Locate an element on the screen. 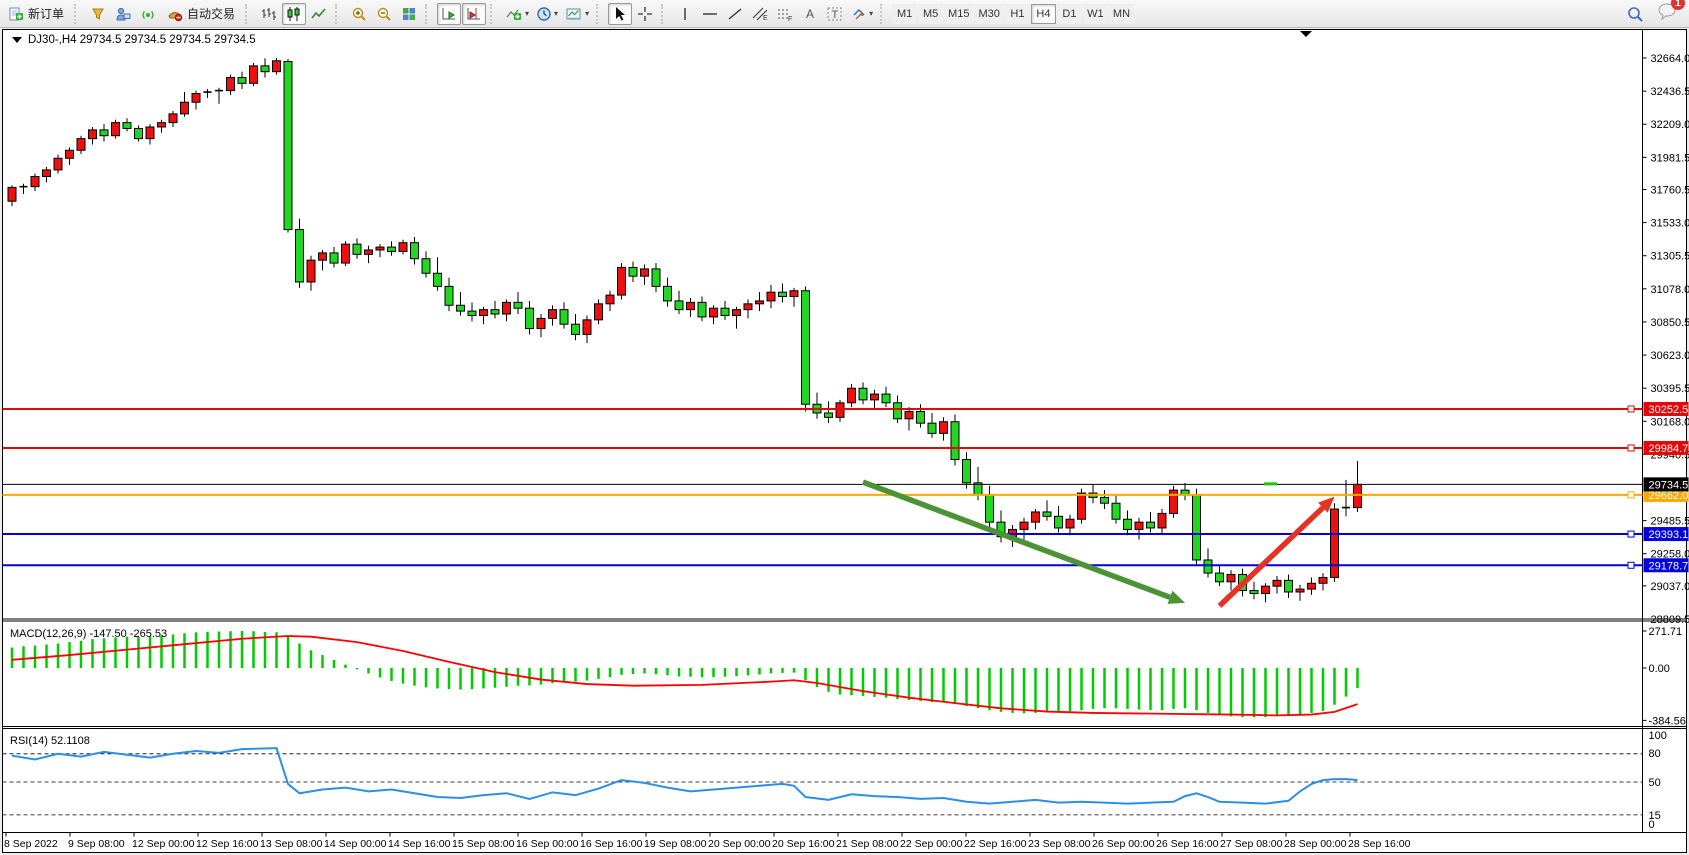  zoom-out-icon is located at coordinates (384, 14).